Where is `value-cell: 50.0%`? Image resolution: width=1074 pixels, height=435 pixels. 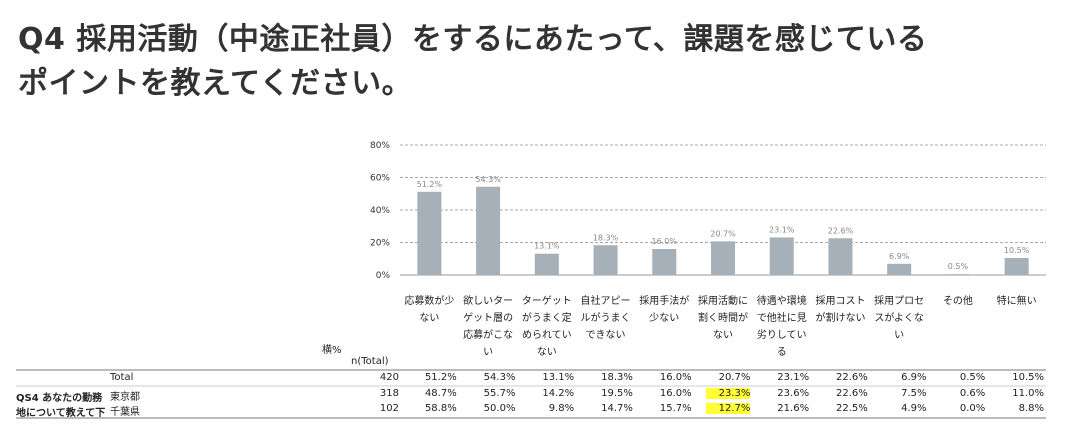 value-cell: 50.0% is located at coordinates (499, 408).